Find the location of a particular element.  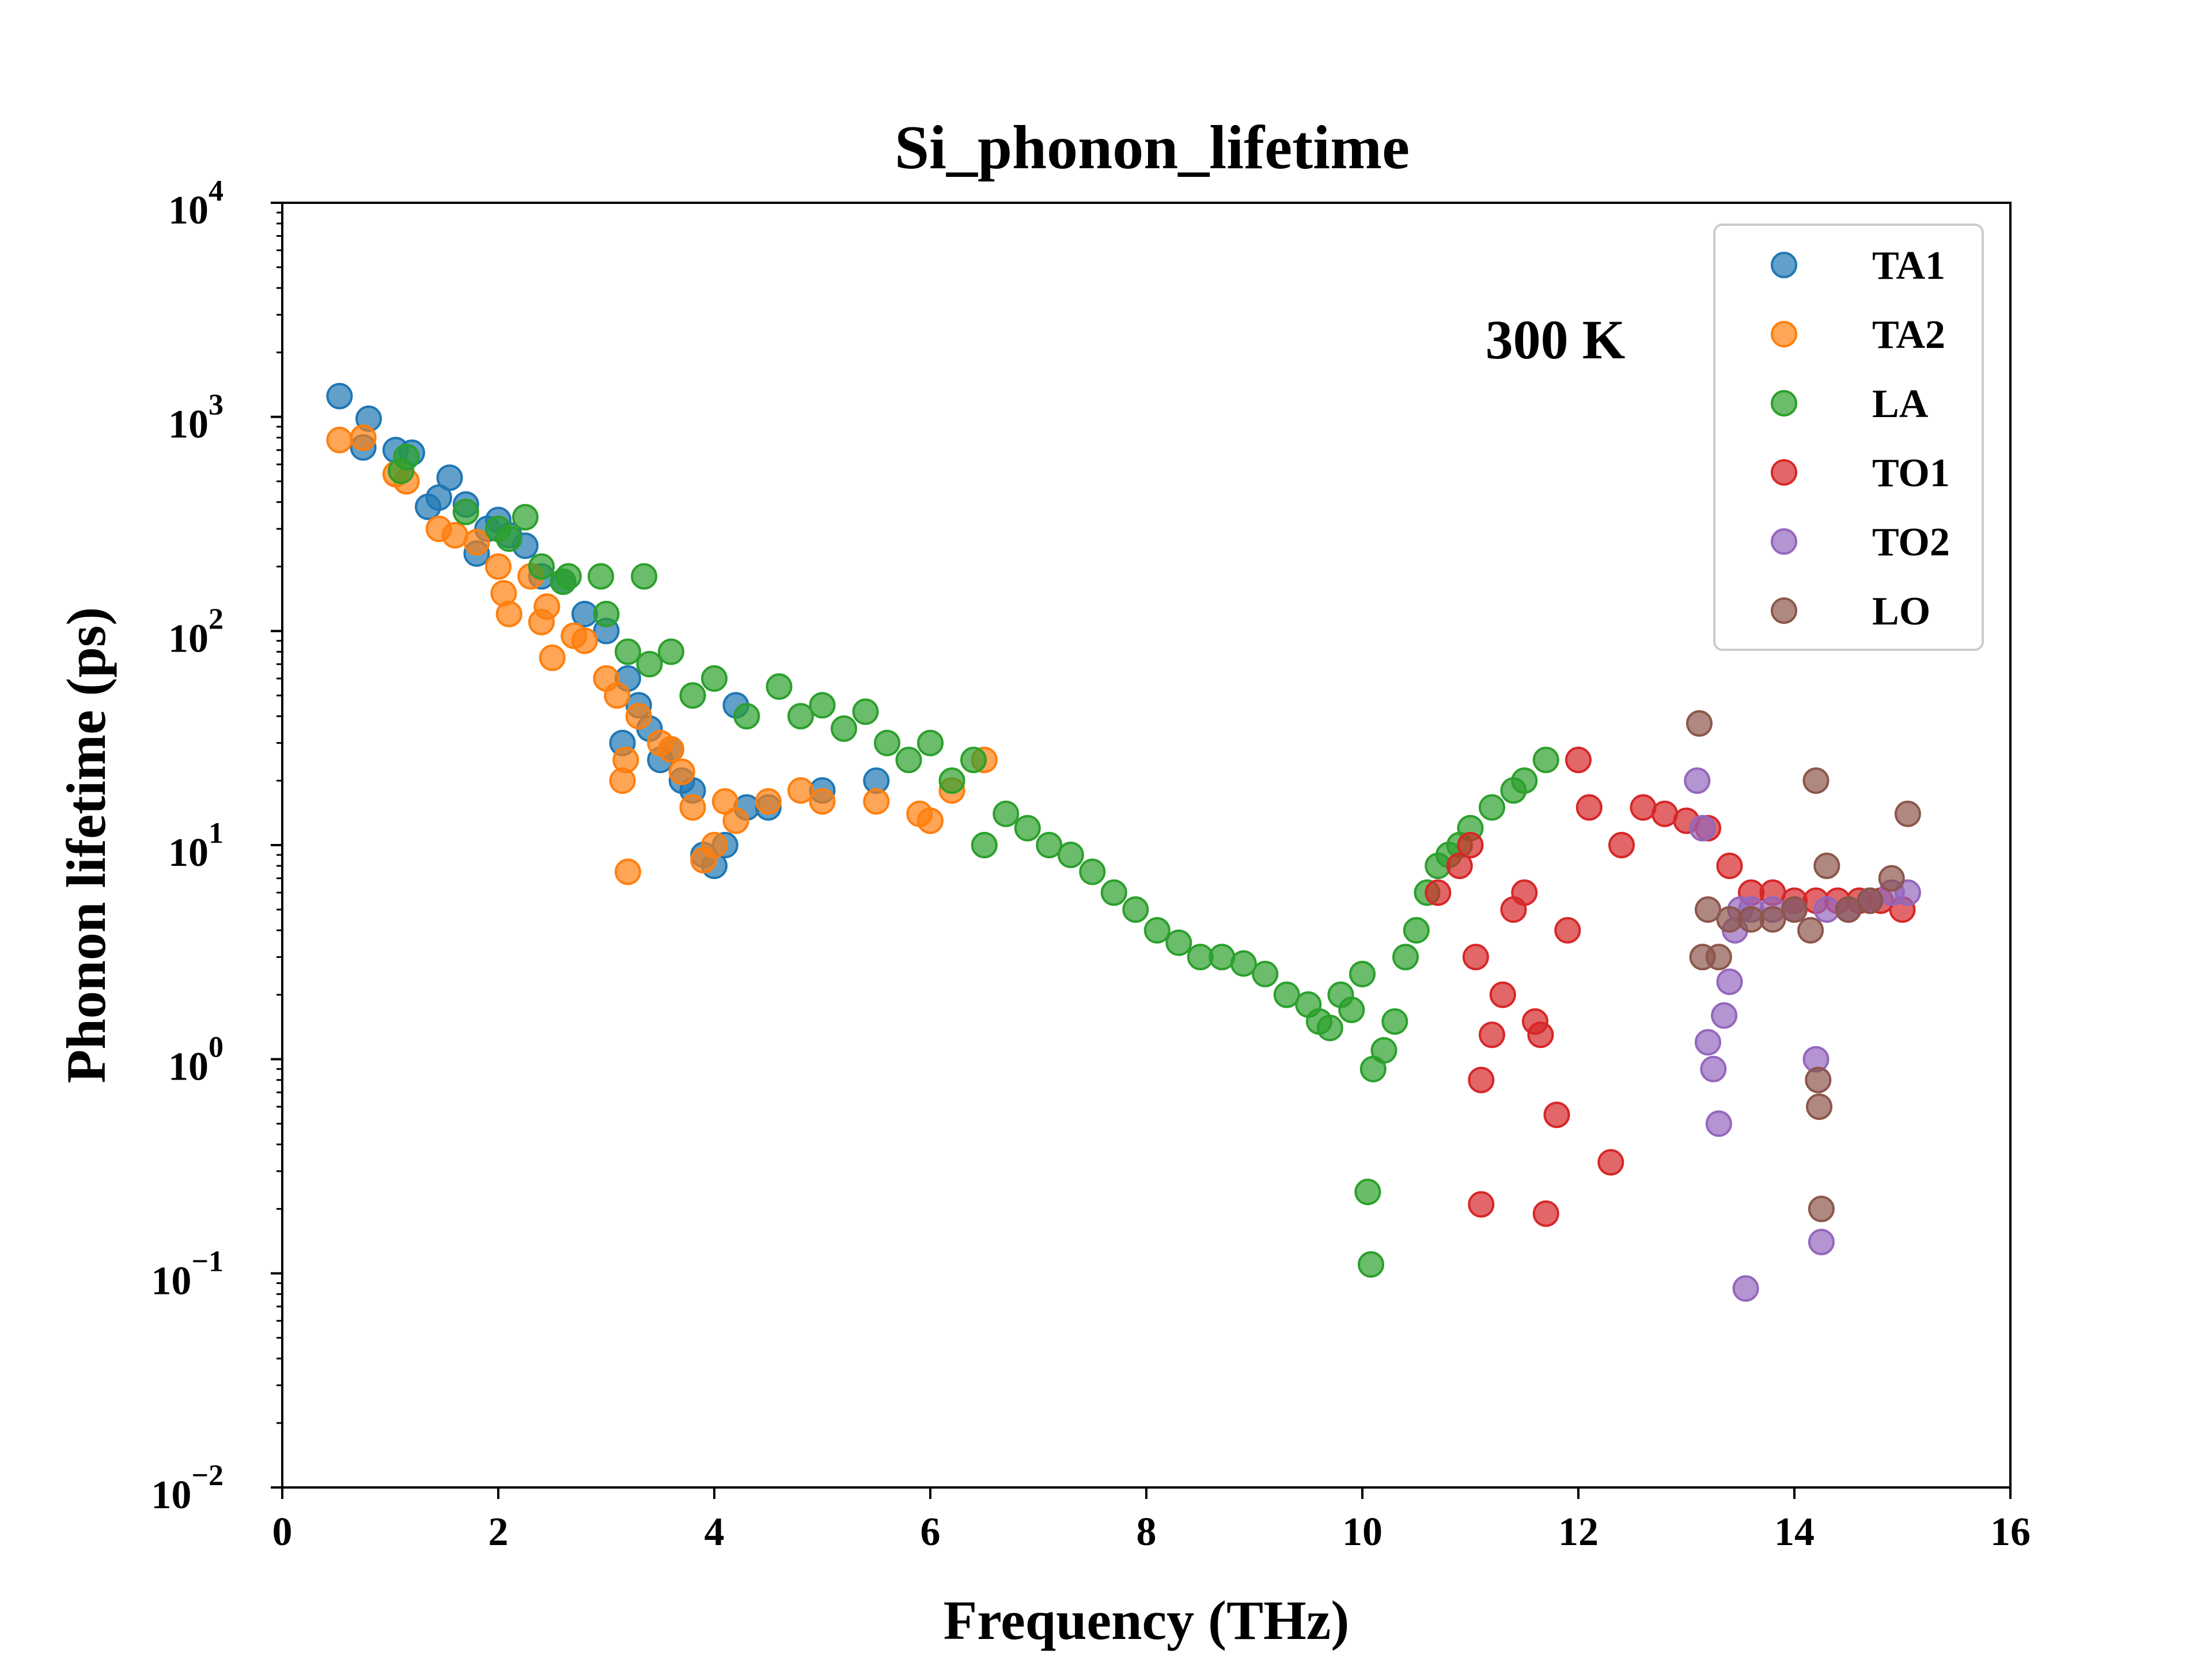

y-tick-label: 10¹ is located at coordinates (196, 846).